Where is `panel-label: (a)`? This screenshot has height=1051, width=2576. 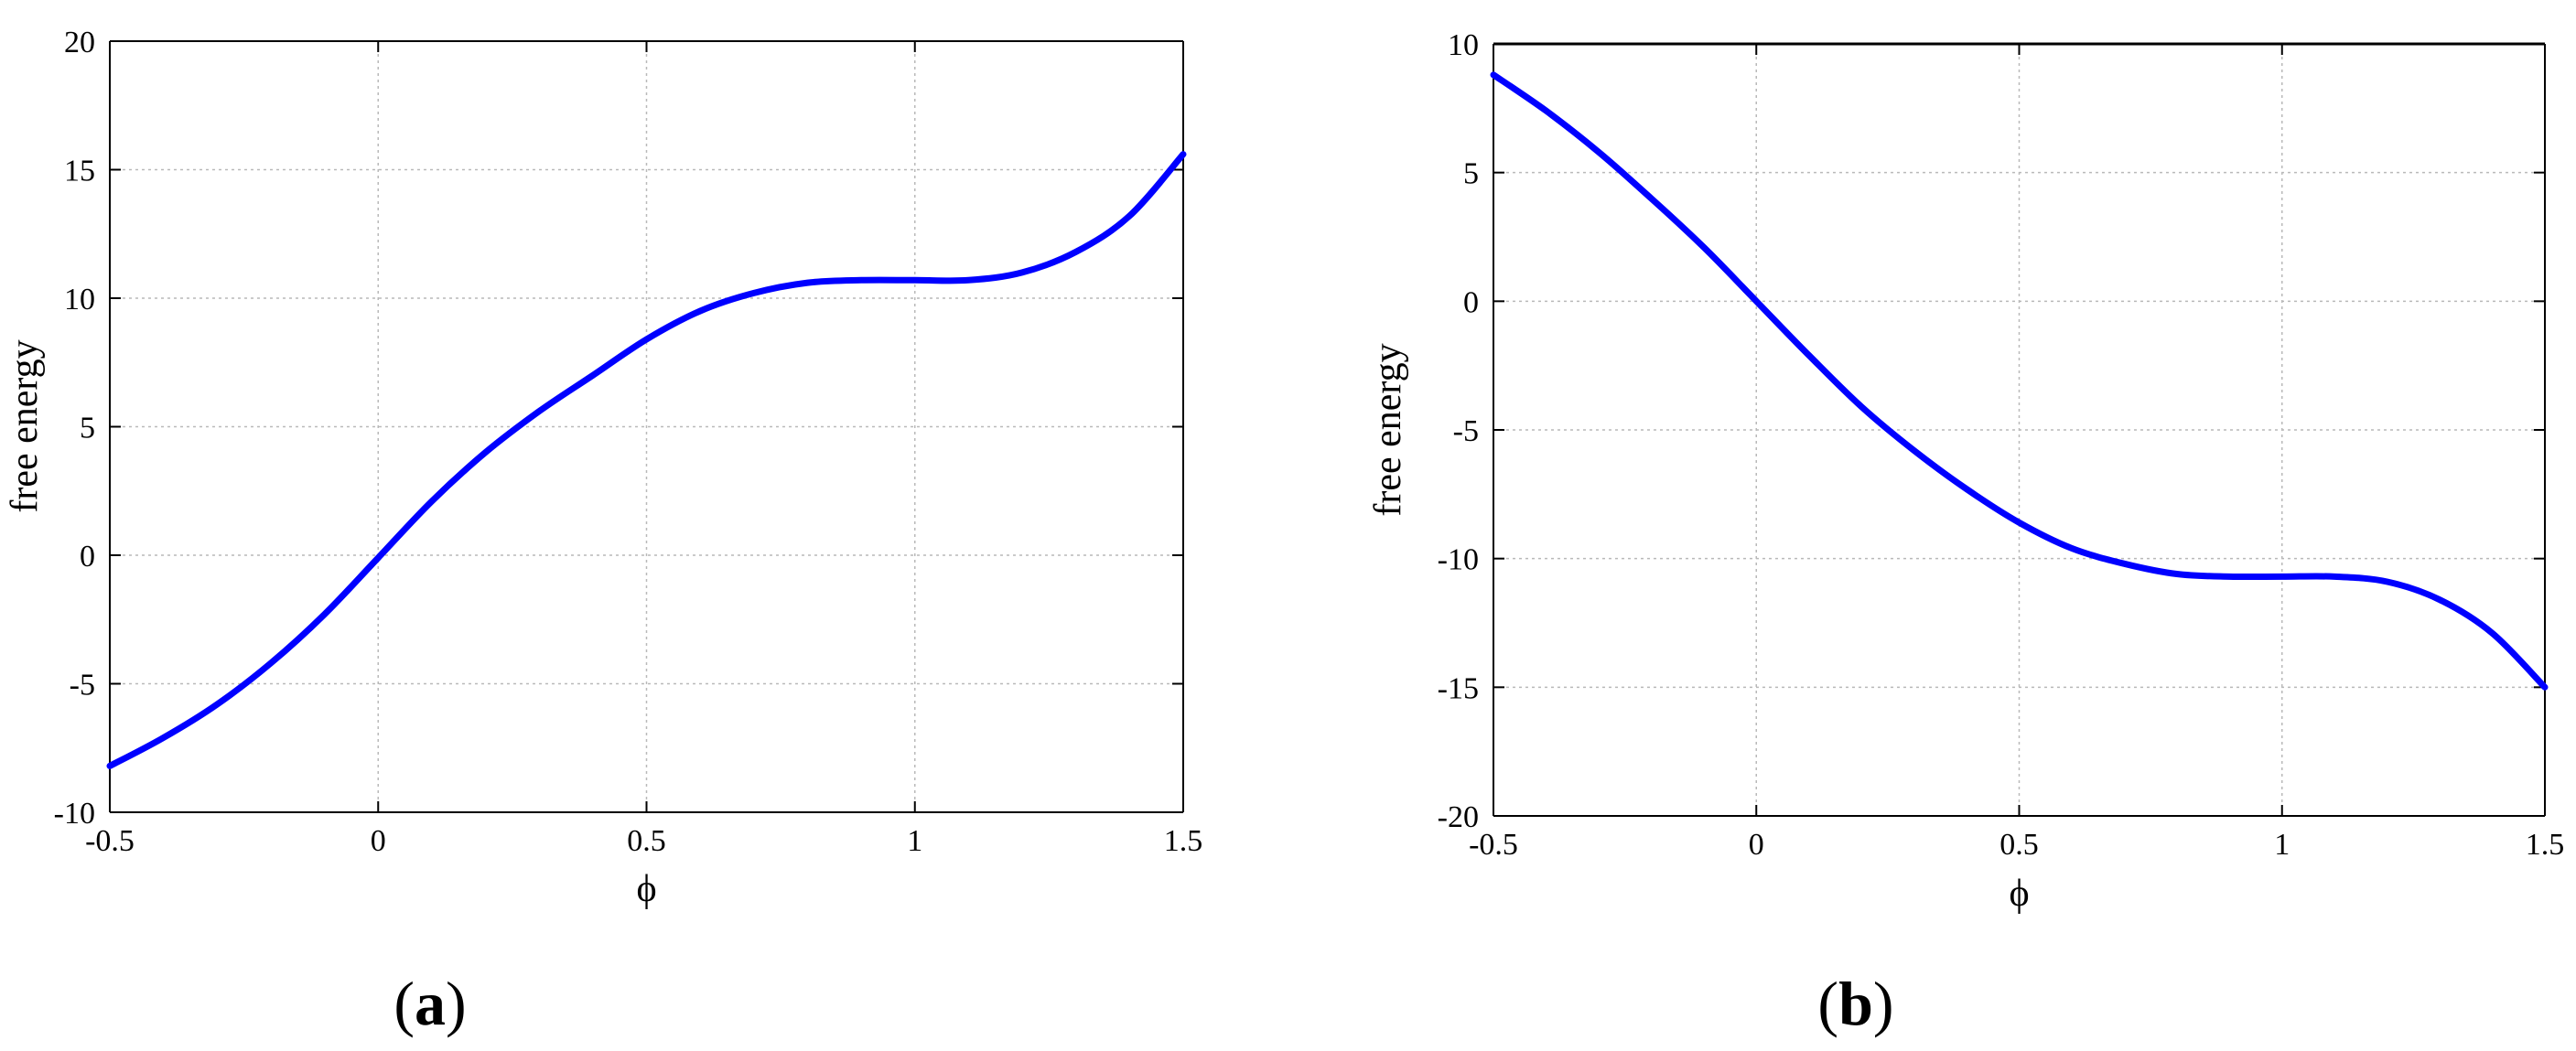 panel-label: (a) is located at coordinates (429, 1004).